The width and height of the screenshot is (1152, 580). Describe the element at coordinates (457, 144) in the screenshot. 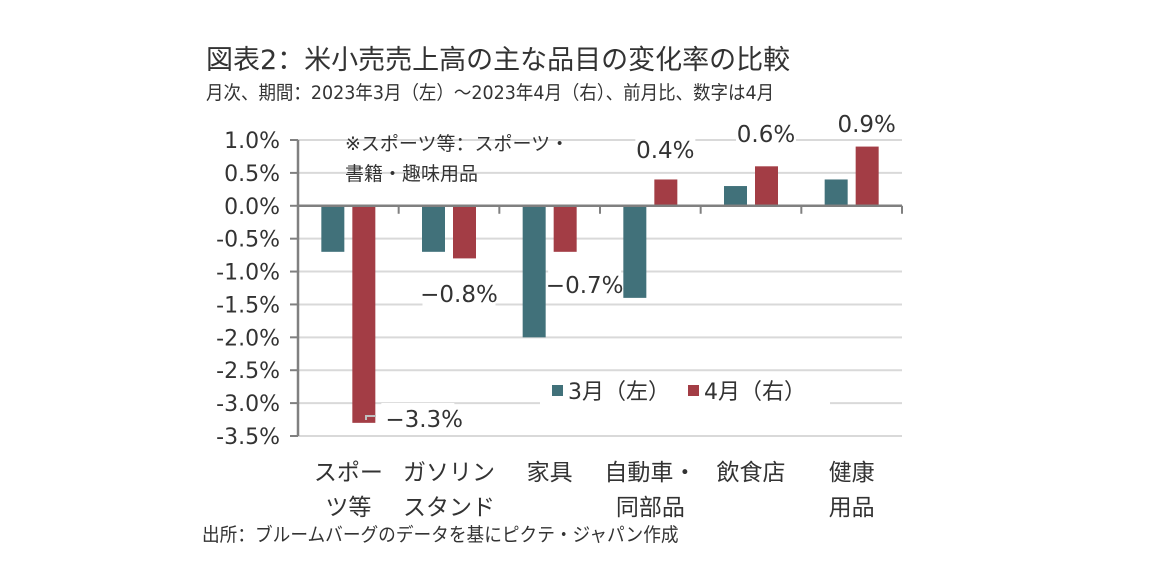

I see `annotation-text: ※スポーツ等：スポーツ・` at that location.